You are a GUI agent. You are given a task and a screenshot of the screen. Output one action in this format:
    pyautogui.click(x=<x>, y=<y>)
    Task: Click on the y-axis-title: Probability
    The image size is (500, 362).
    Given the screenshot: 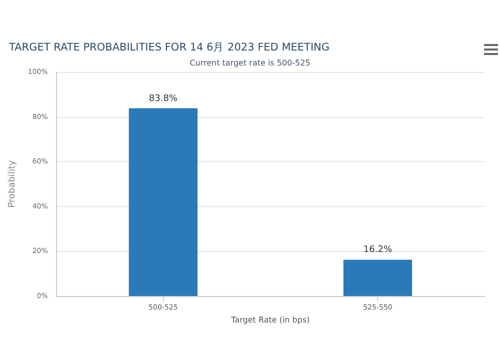 What is the action you would take?
    pyautogui.click(x=13, y=184)
    